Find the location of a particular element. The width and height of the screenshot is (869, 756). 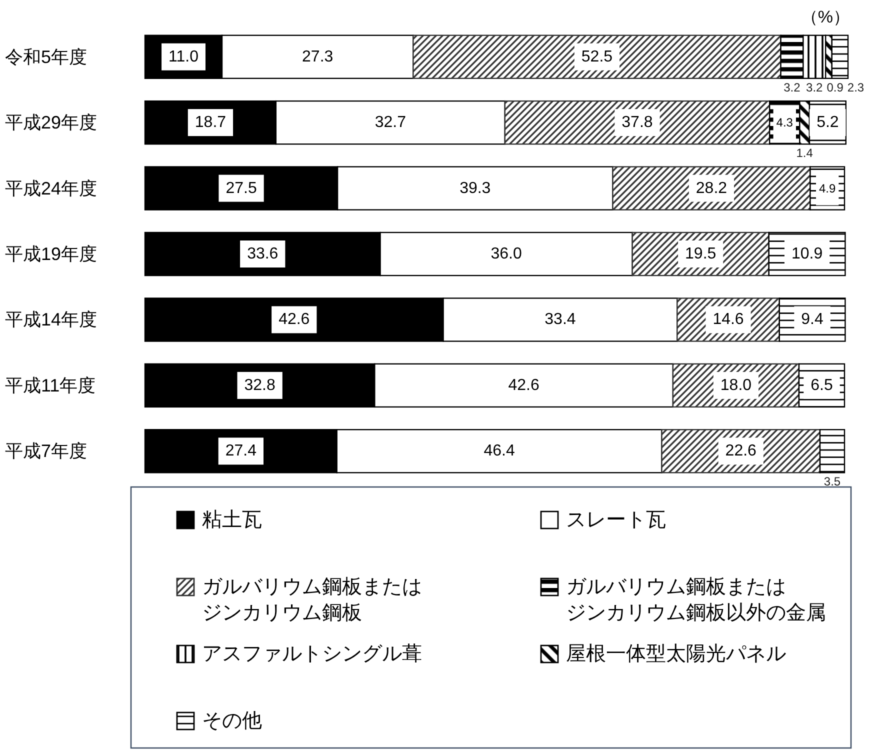

y-tick-label: 平成7年度 is located at coordinates (46, 451).